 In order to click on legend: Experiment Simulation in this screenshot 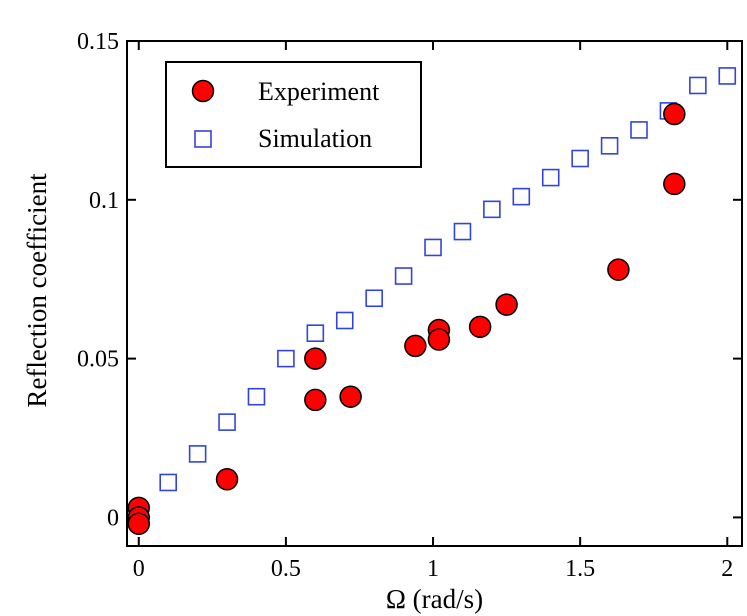, I will do `click(293, 114)`.